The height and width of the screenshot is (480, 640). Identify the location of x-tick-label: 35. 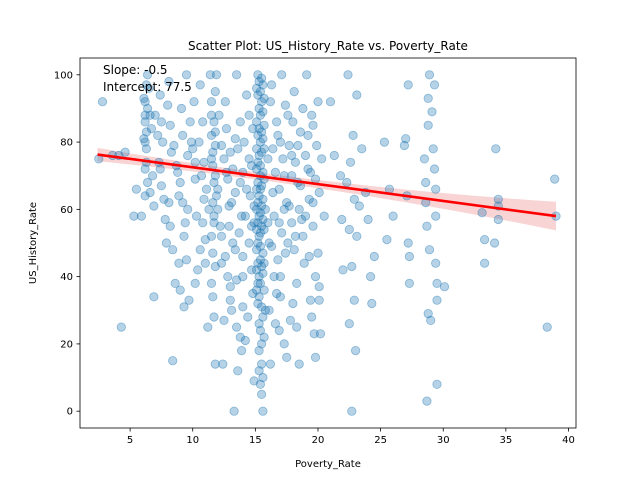
(505, 440).